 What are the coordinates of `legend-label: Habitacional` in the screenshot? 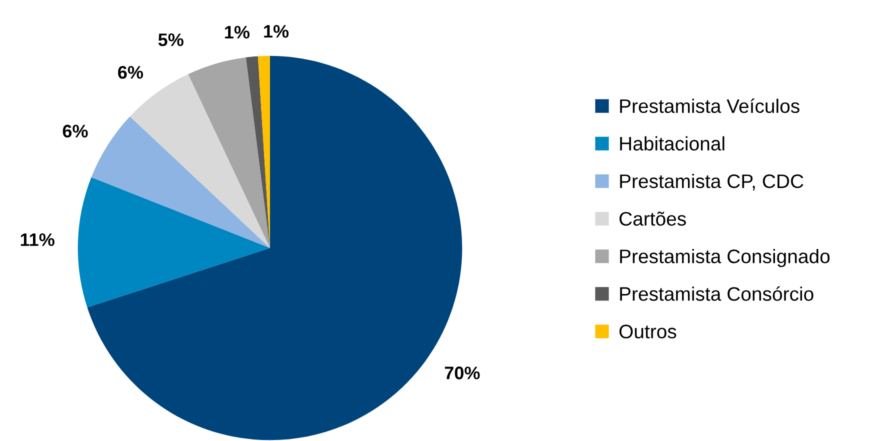 It's located at (672, 143).